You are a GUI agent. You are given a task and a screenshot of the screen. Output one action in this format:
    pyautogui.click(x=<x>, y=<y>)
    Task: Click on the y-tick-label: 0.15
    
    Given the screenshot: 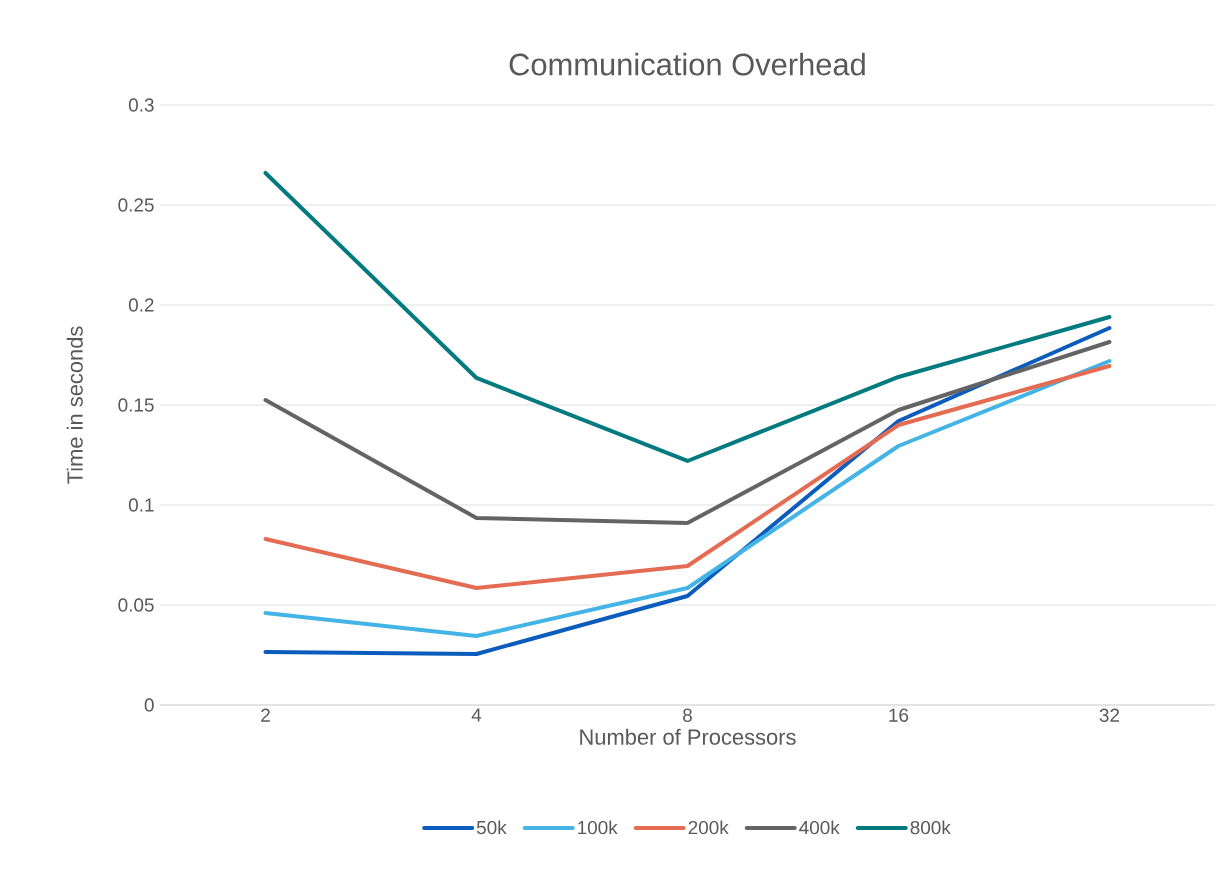 What is the action you would take?
    pyautogui.click(x=136, y=405)
    